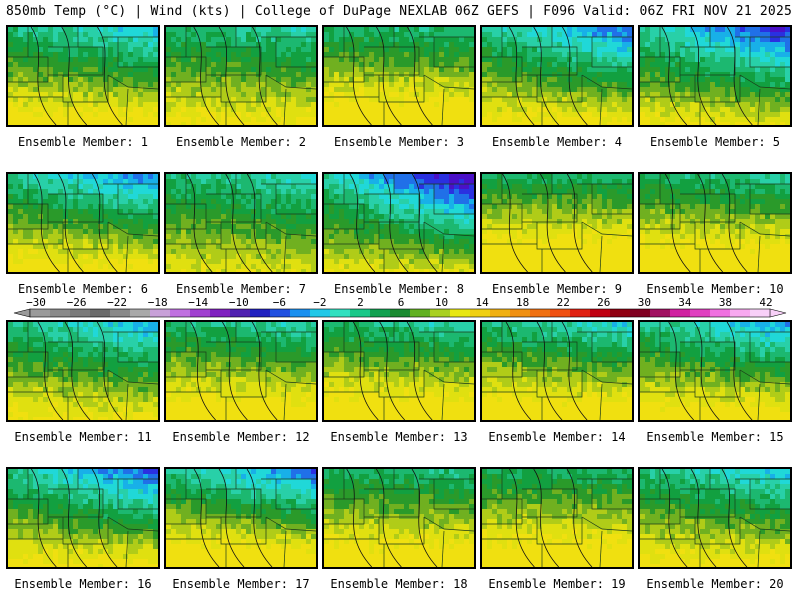 The image size is (800, 600). What do you see at coordinates (77, 302) in the screenshot?
I see `colorbar-tick-label: −26` at bounding box center [77, 302].